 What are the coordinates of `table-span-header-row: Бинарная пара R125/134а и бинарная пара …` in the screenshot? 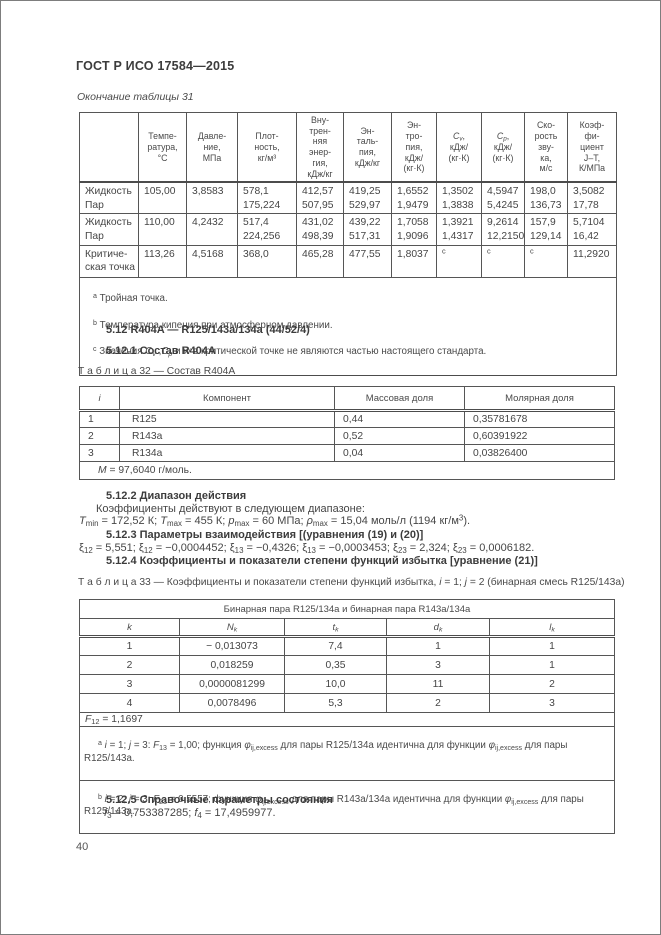 It's located at (347, 609).